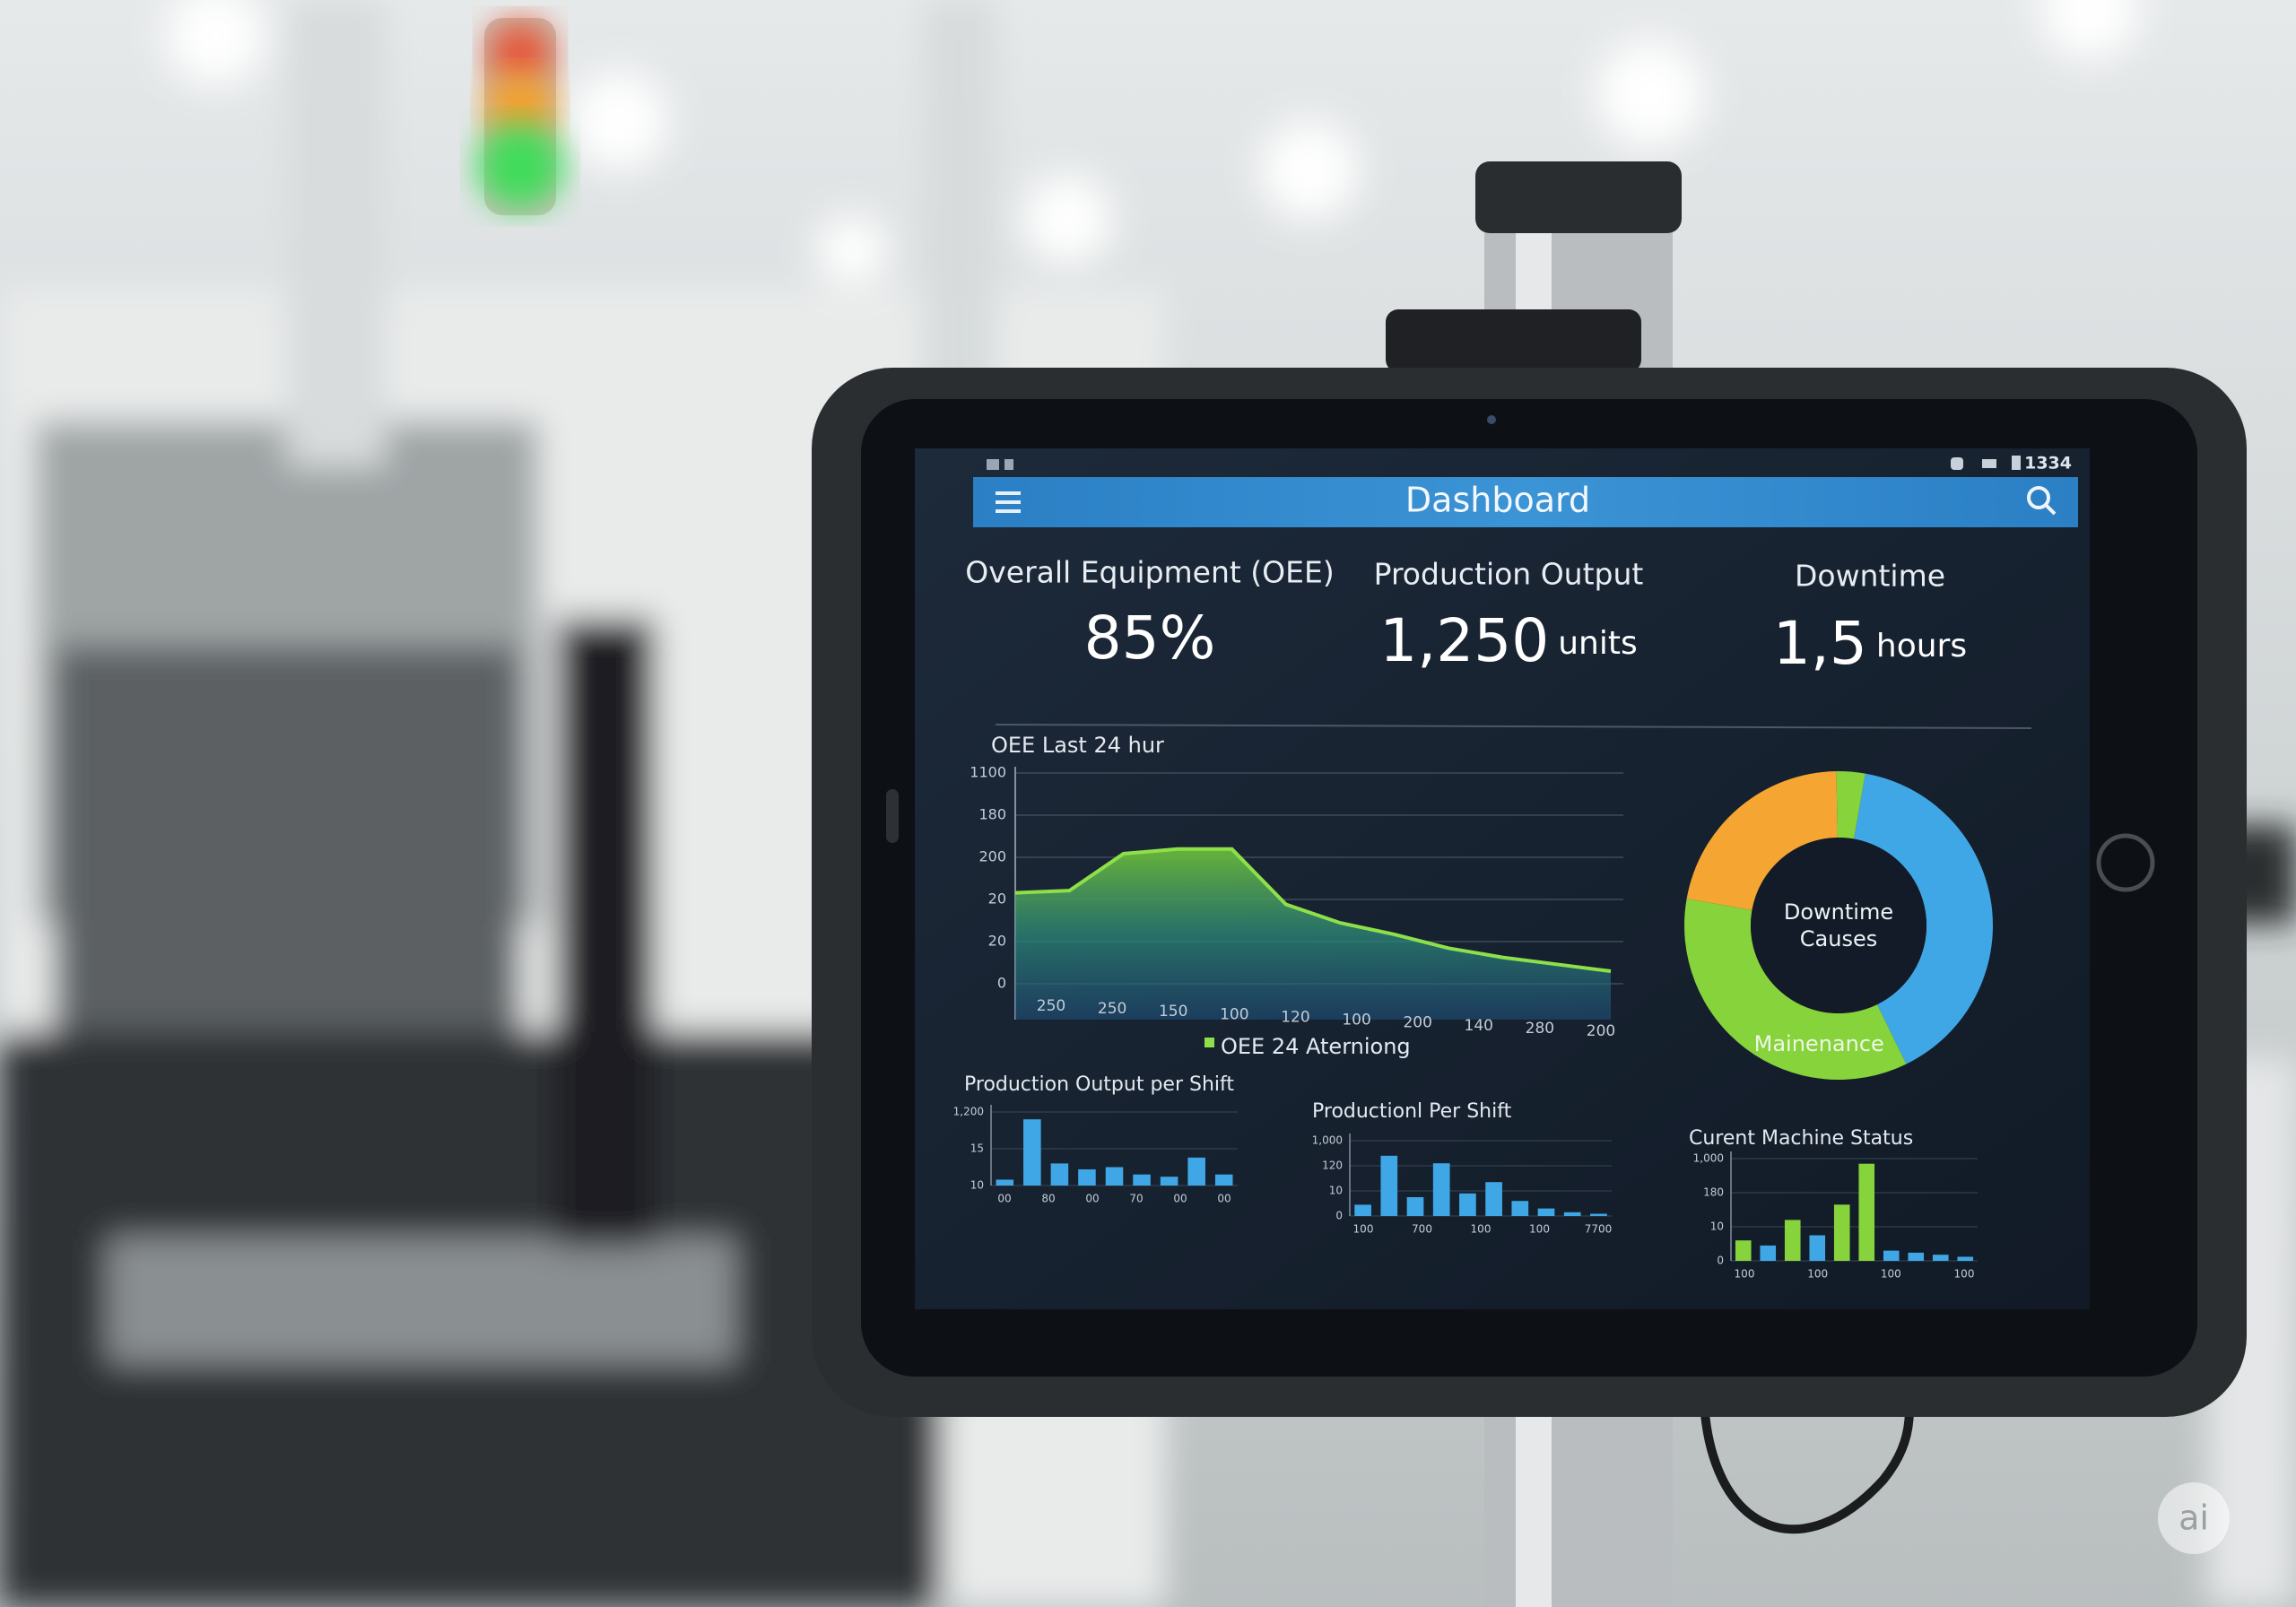  What do you see at coordinates (1313, 934) in the screenshot?
I see `area` at bounding box center [1313, 934].